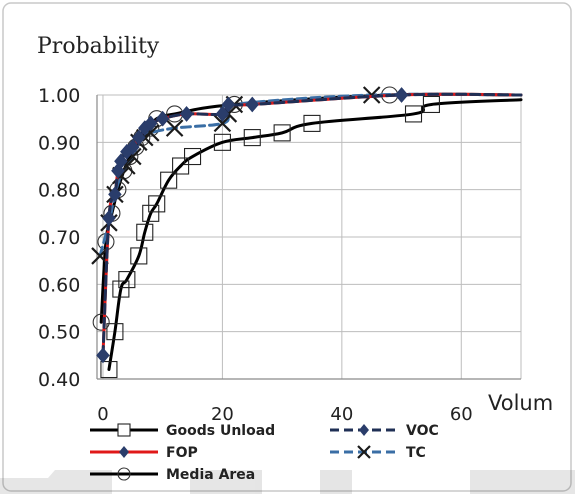 This screenshot has height=494, width=575. What do you see at coordinates (364, 430) in the screenshot?
I see `legend-marker-voc` at bounding box center [364, 430].